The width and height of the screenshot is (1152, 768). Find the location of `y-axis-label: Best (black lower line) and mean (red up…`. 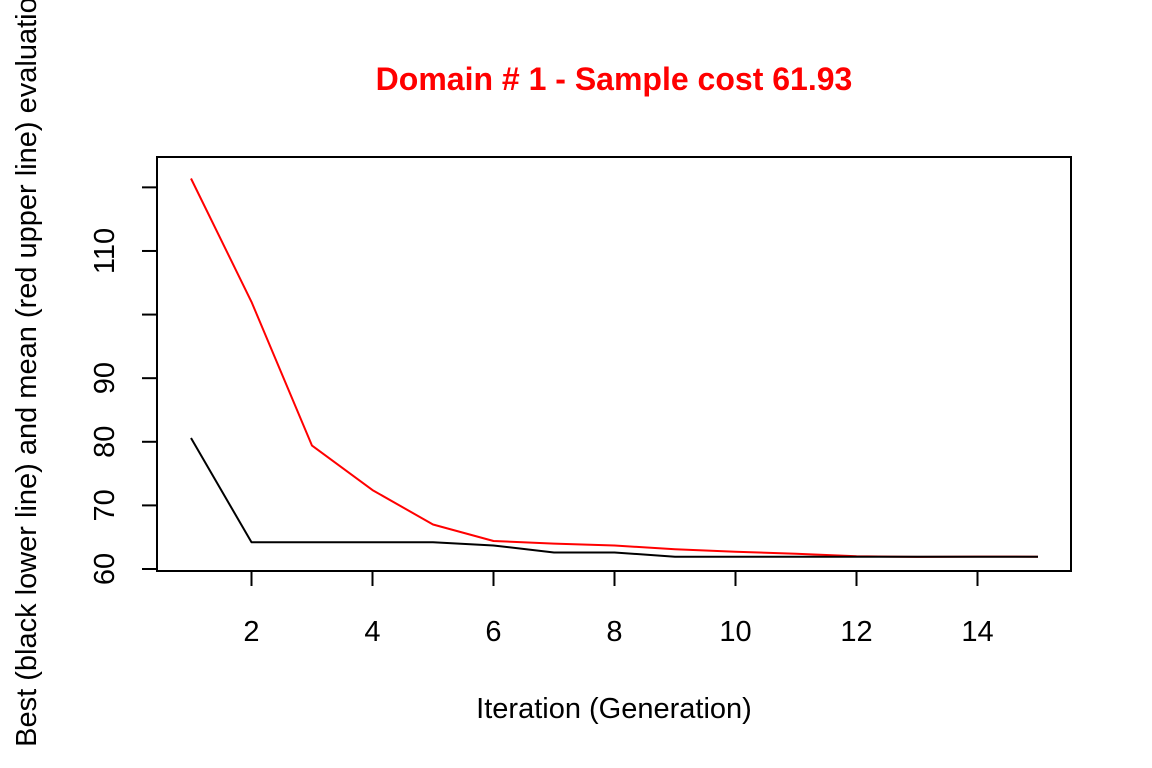

y-axis-label: Best (black lower line) and mean (red up… is located at coordinates (27, 373).